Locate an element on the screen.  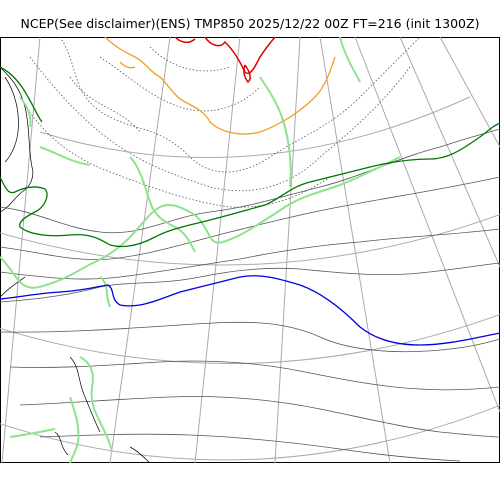
blue-contours is located at coordinates (250, 310).